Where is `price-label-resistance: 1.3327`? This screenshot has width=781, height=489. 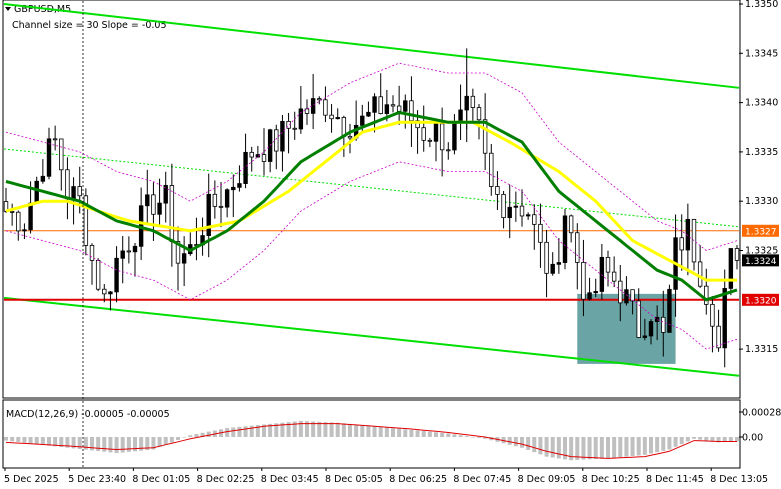
price-label-resistance: 1.3327 is located at coordinates (761, 232).